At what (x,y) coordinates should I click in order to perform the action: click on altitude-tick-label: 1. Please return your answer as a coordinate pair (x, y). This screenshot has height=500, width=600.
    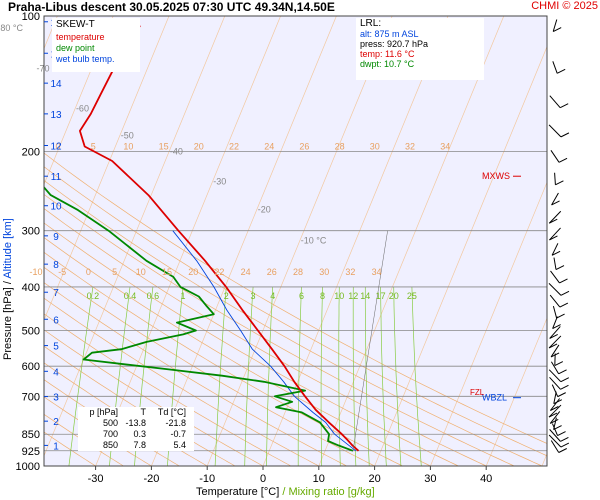
    Looking at the image, I should click on (56, 446).